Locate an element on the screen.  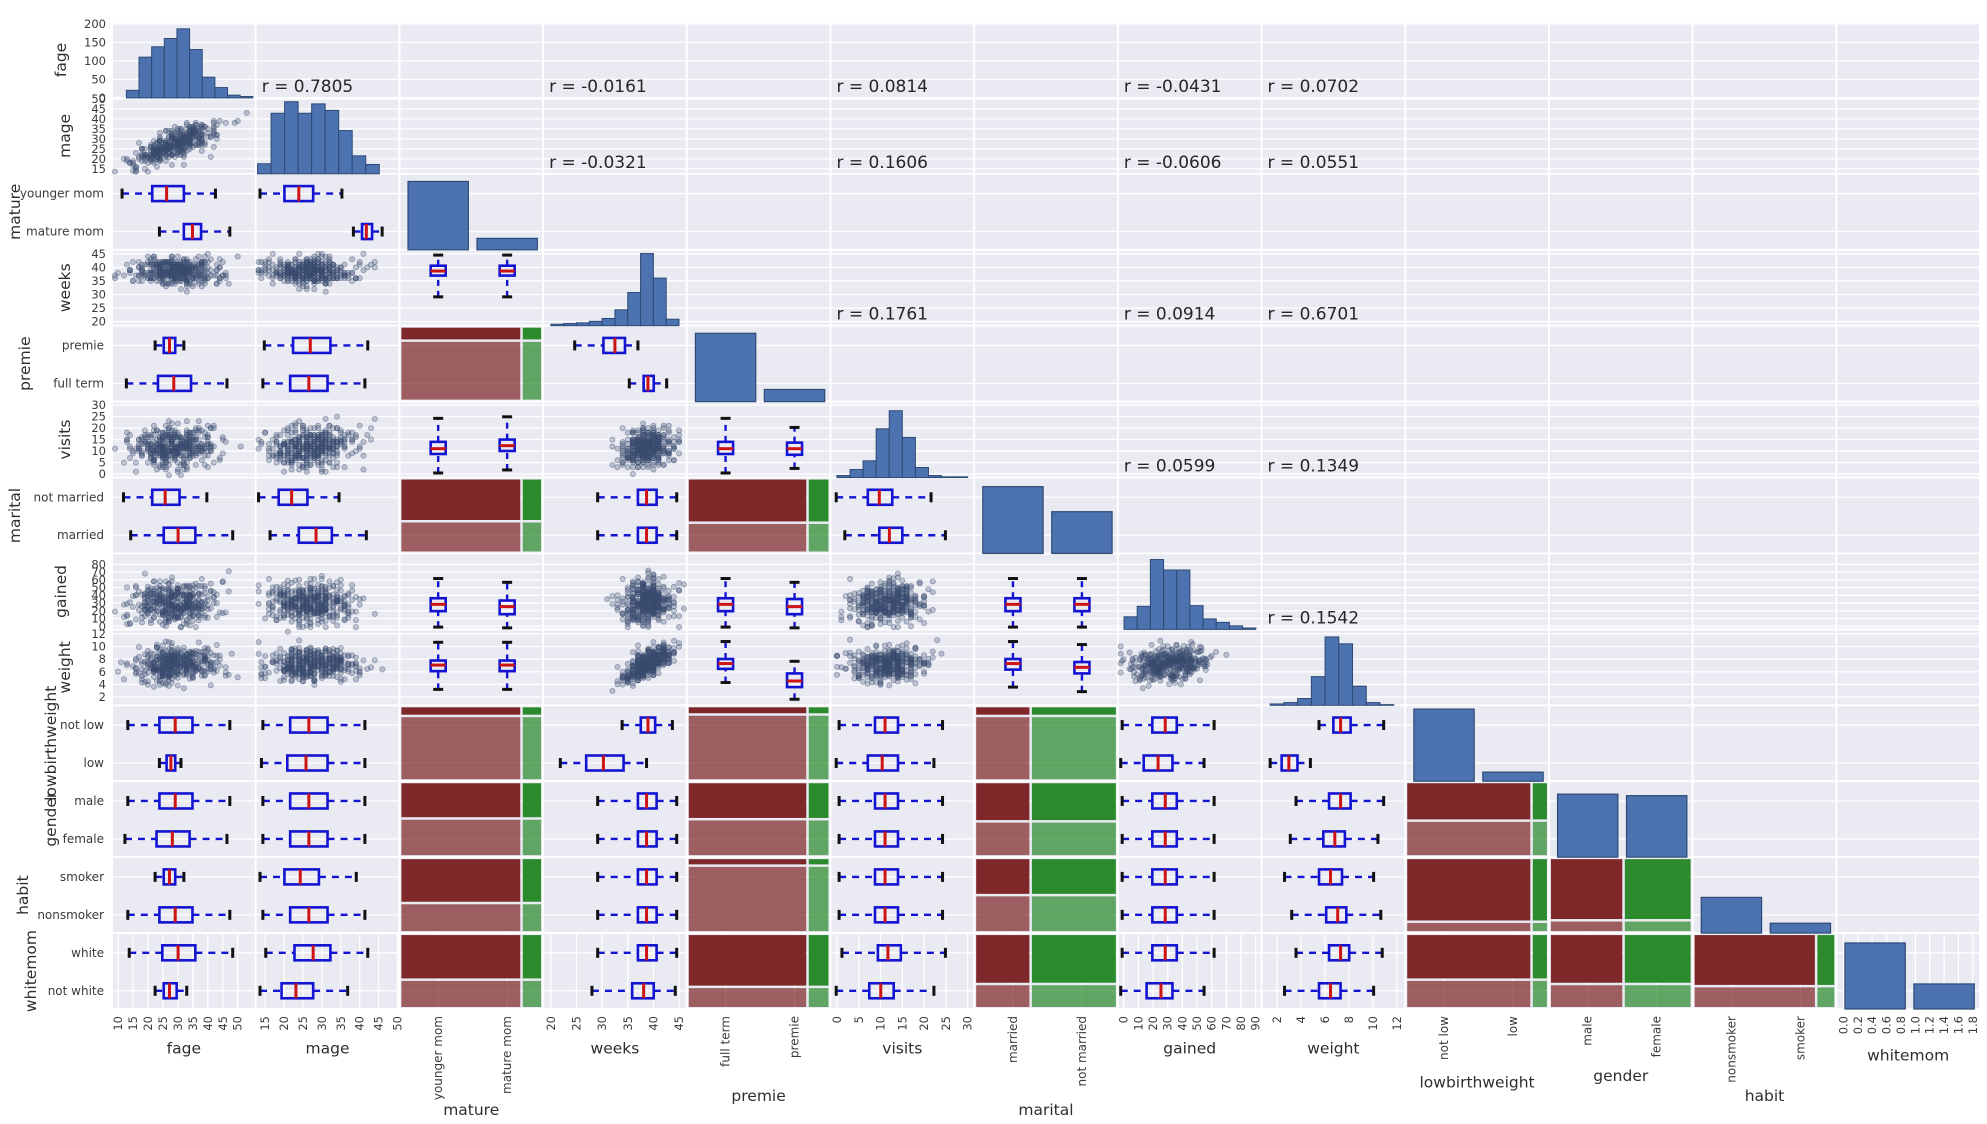
hist-gained is located at coordinates (1190, 594).